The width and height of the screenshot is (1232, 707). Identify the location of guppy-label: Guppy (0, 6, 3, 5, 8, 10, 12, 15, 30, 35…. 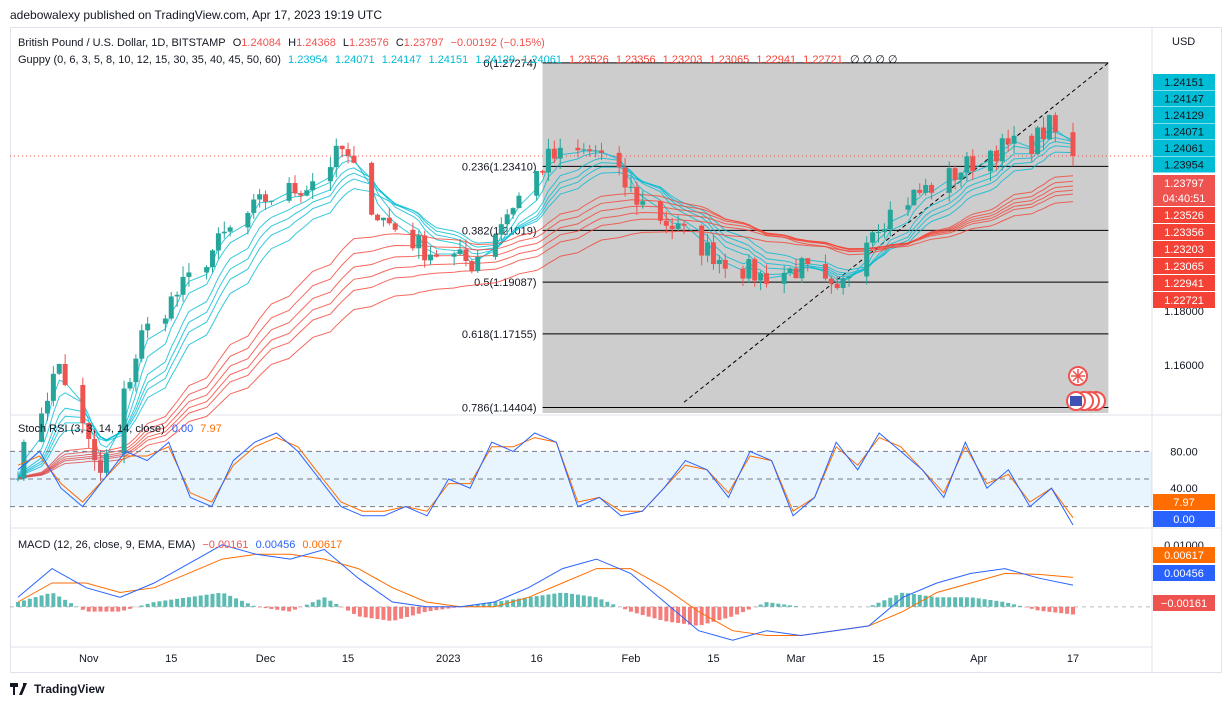
(149, 60).